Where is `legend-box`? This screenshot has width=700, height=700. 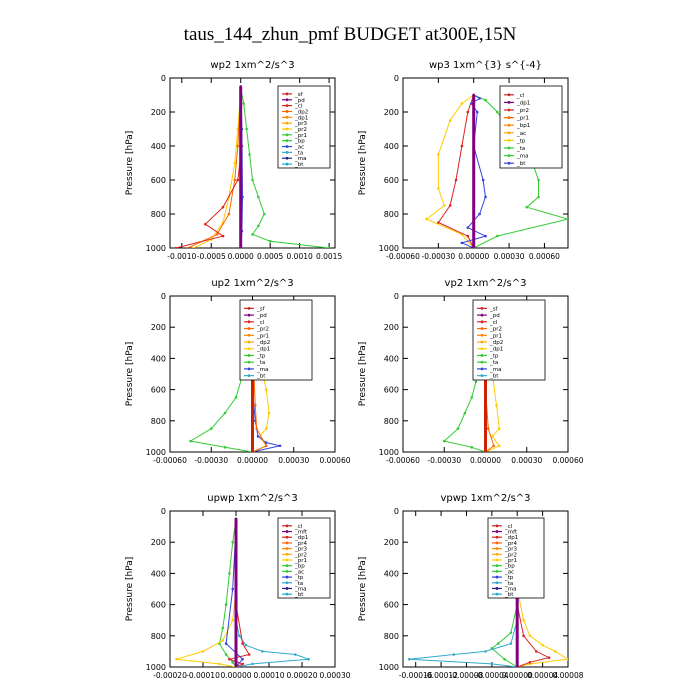
legend-box is located at coordinates (509, 340).